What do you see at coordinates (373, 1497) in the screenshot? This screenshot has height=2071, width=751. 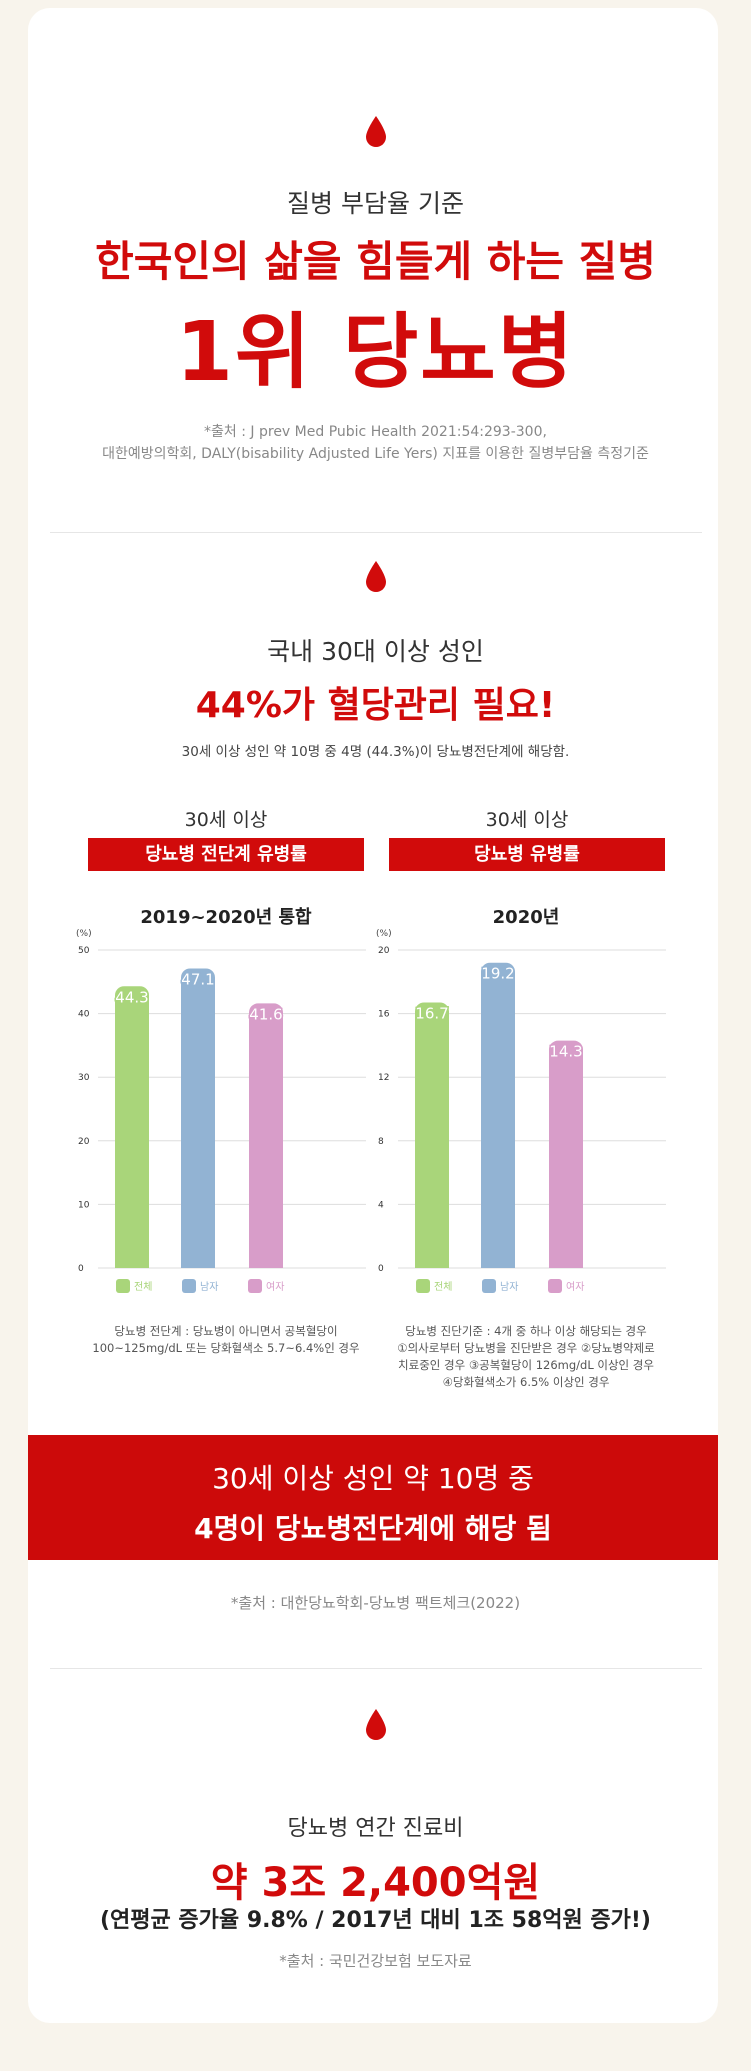 I see `summary-banner: 30세 이상 성인 약 10명 중 4명이 당뇨병전단계에 해당 됨` at bounding box center [373, 1497].